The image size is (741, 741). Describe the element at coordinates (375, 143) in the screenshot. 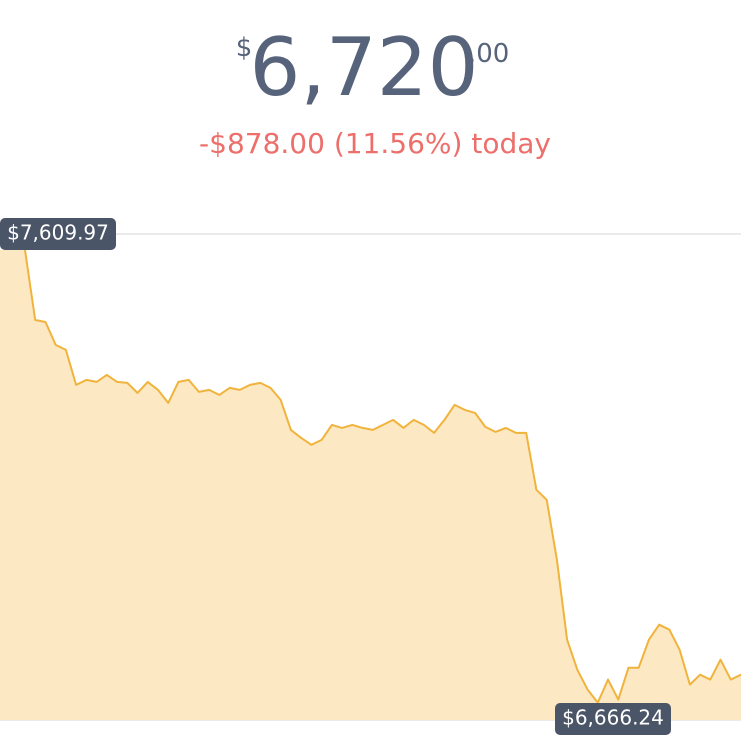

I see `daily-change: -$878.00 (11.56%) today` at that location.